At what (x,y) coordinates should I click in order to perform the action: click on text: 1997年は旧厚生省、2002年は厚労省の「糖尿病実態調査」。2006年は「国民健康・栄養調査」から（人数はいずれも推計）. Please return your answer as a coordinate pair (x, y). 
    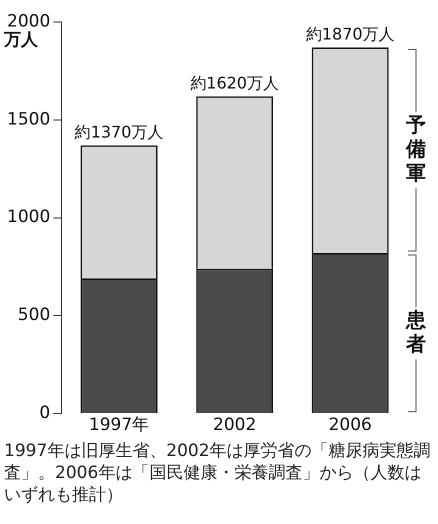
    Looking at the image, I should click on (218, 473).